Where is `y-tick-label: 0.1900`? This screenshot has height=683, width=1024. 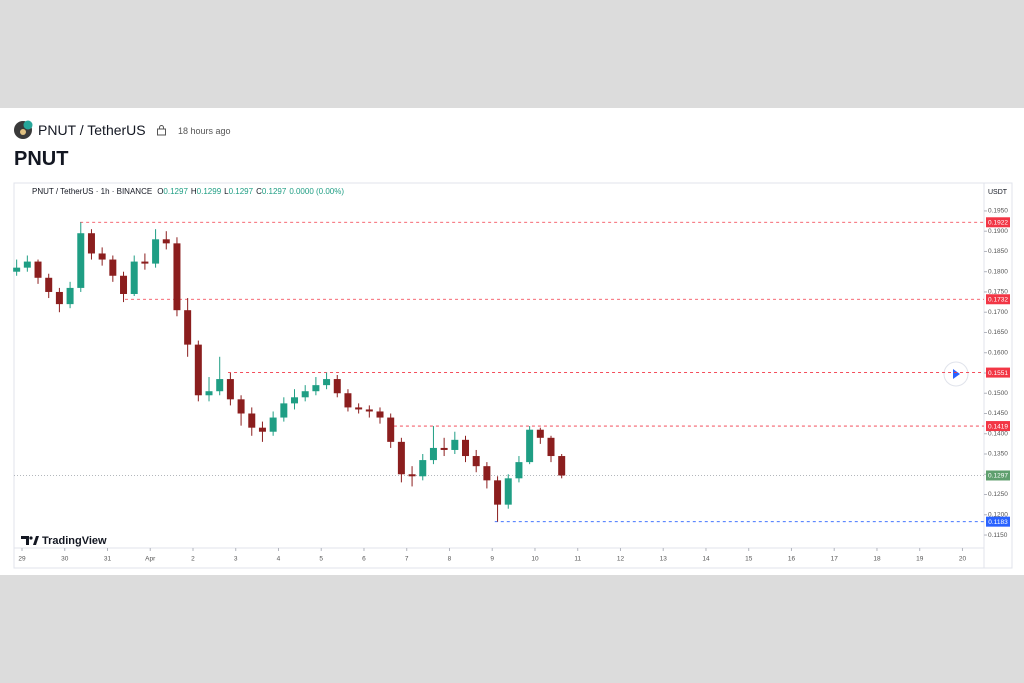
y-tick-label: 0.1900 is located at coordinates (998, 231).